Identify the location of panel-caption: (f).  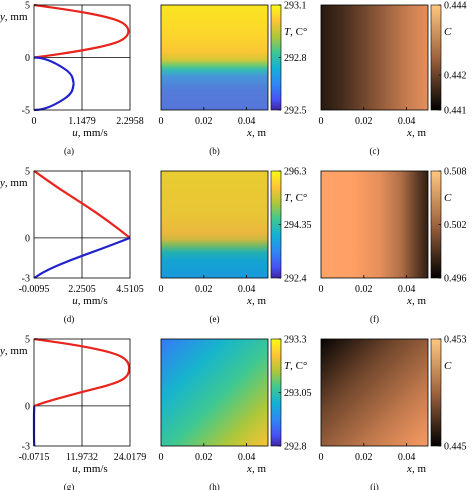
(374, 319).